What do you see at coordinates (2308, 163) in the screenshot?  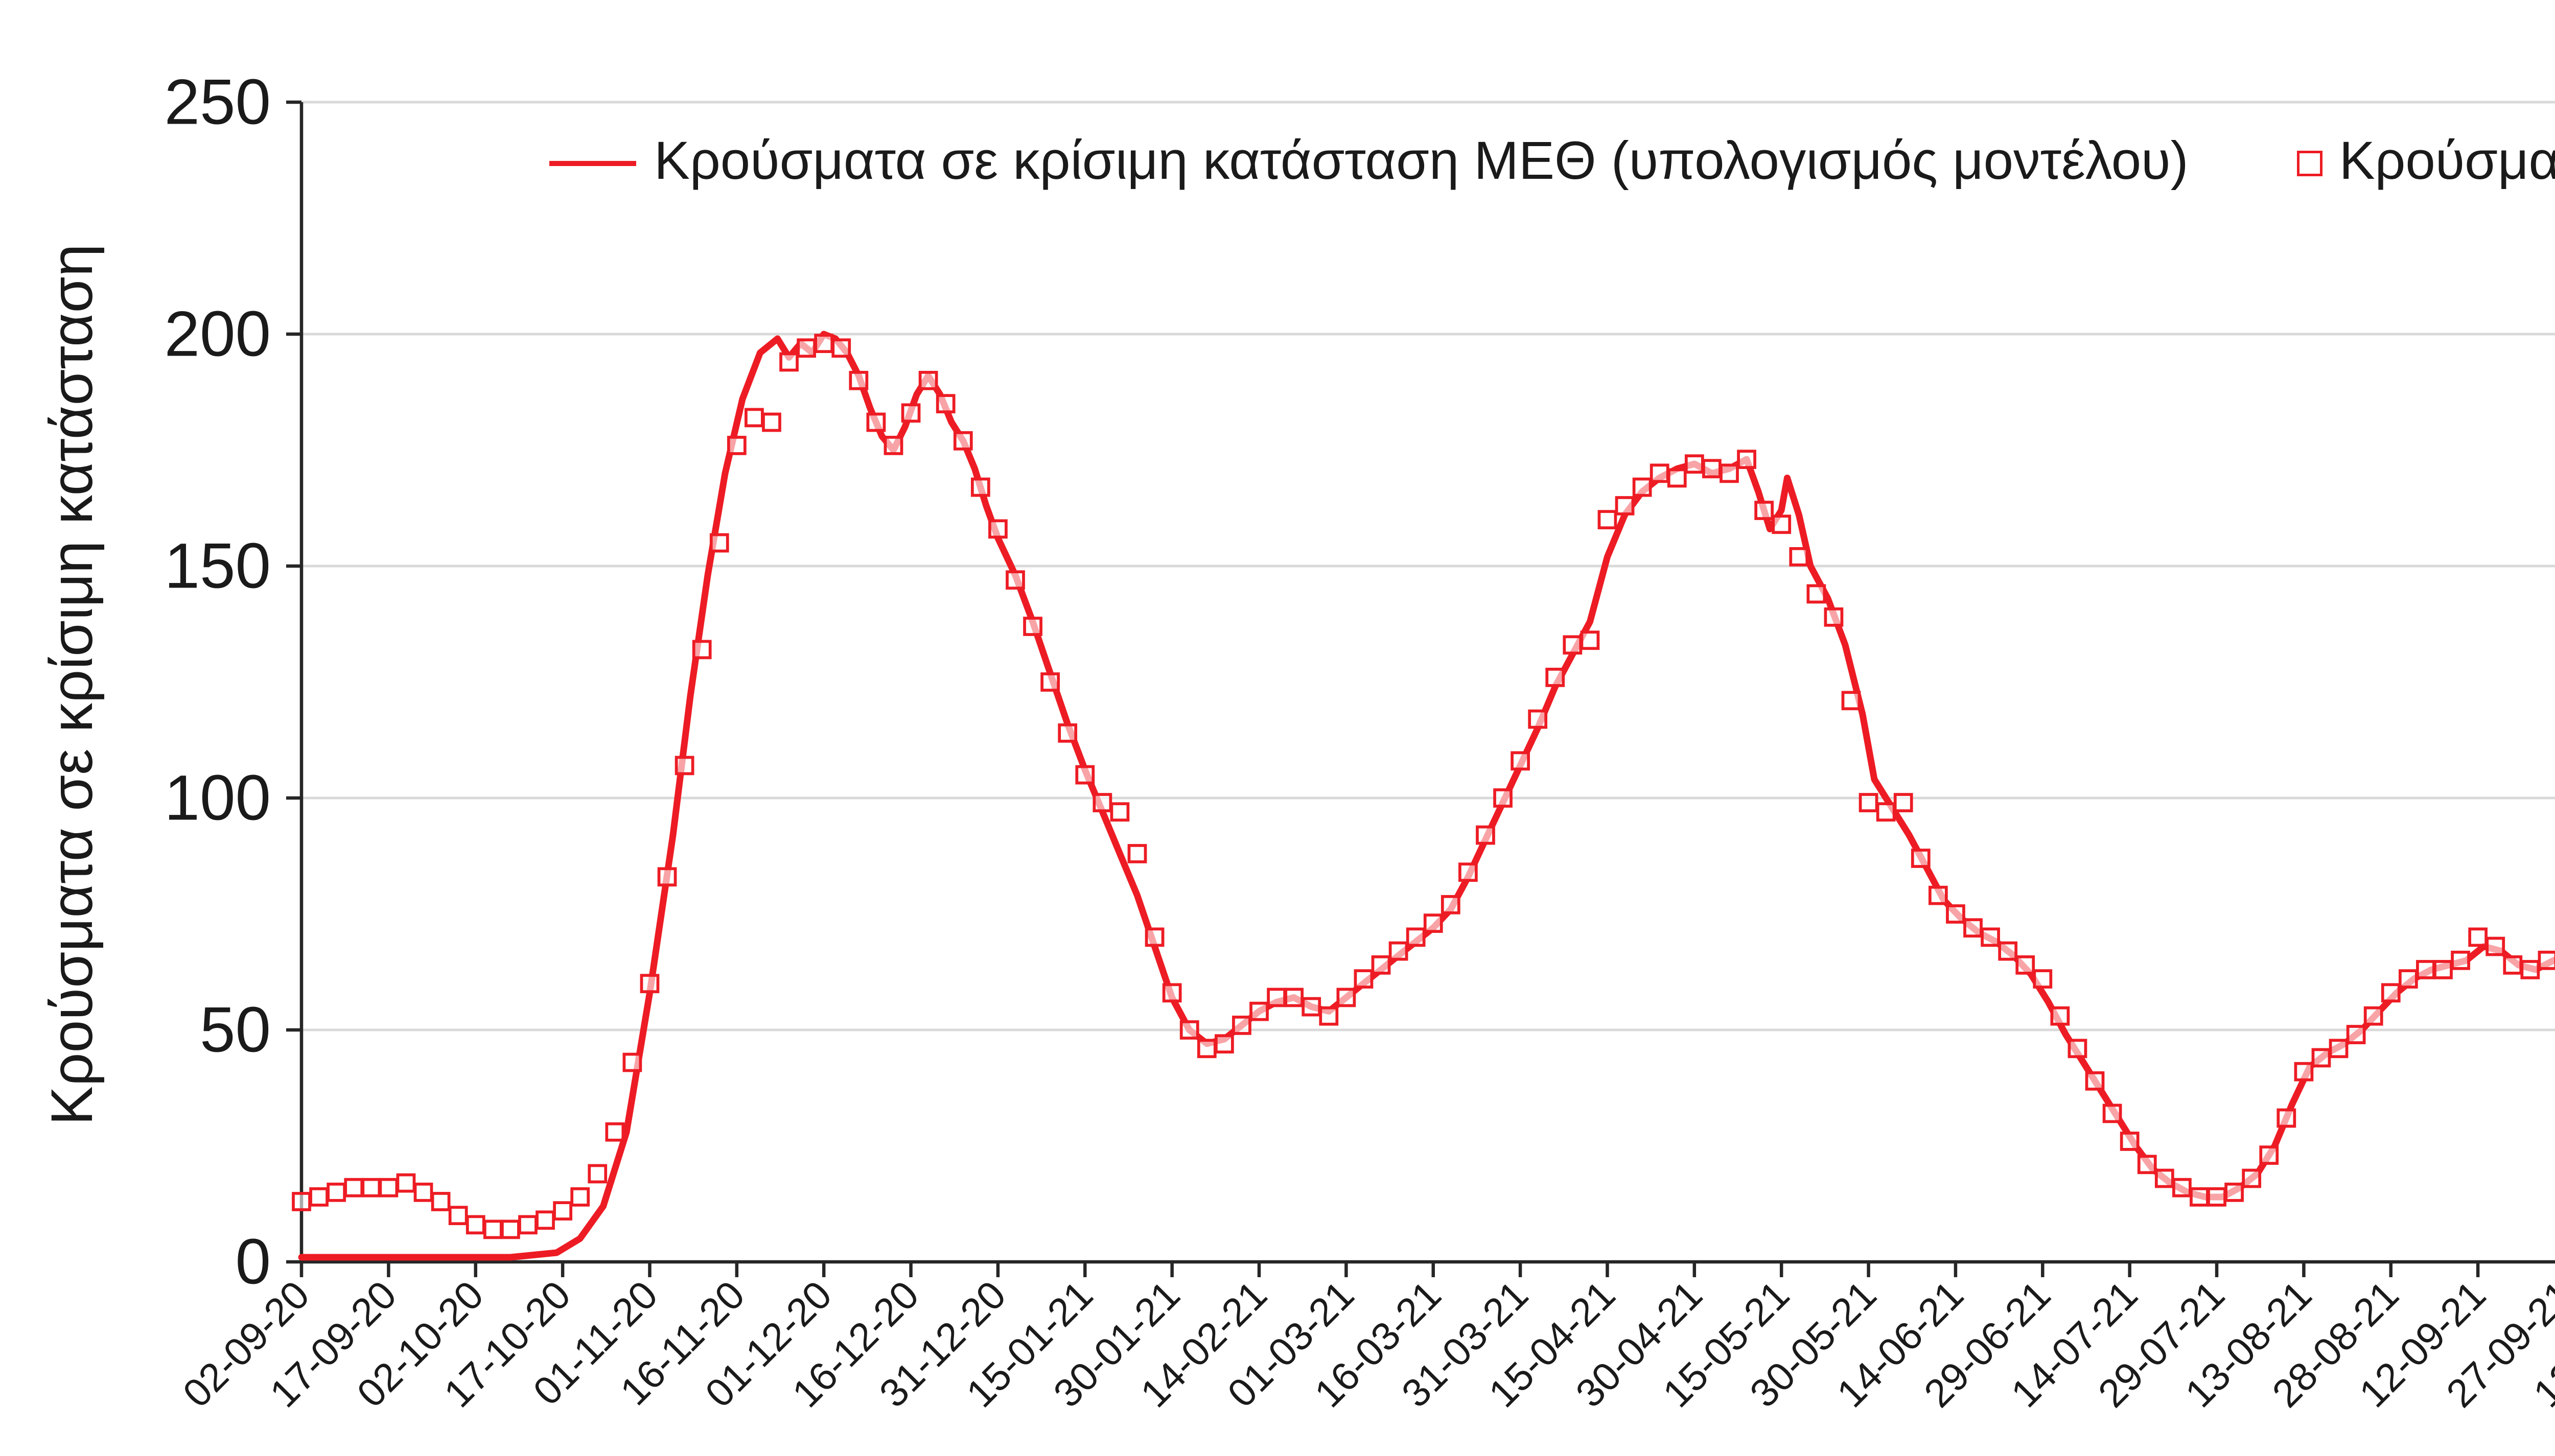 I see `confirmed-marker-swatch-icon` at bounding box center [2308, 163].